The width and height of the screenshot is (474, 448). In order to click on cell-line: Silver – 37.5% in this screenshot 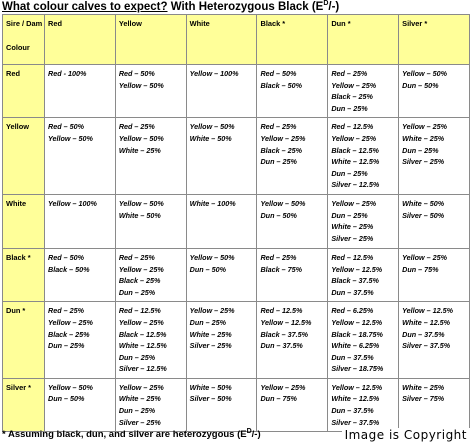, I will do `click(426, 346)`.